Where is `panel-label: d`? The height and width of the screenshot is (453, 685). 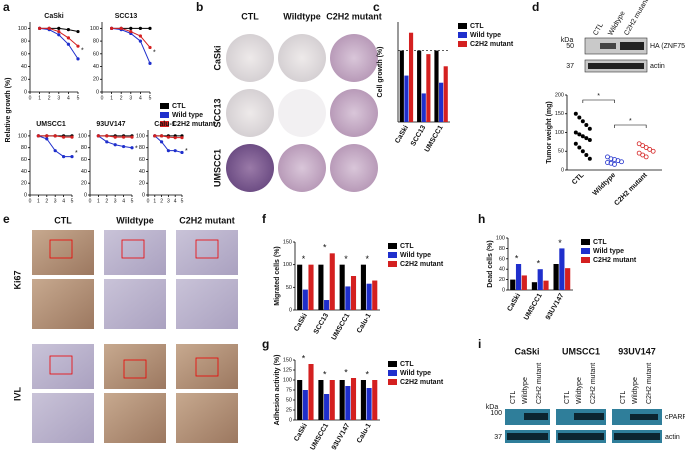
panel-label: d is located at coordinates (535, 7).